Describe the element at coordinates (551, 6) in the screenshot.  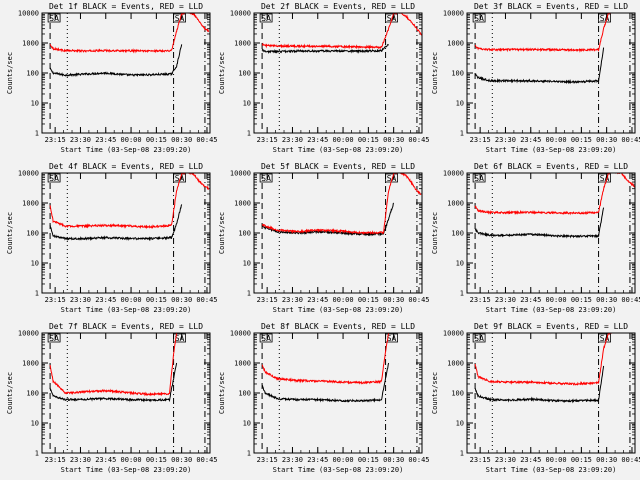
I see `chart-title: Det 3f BLACK = Events, RED = LLD` at that location.